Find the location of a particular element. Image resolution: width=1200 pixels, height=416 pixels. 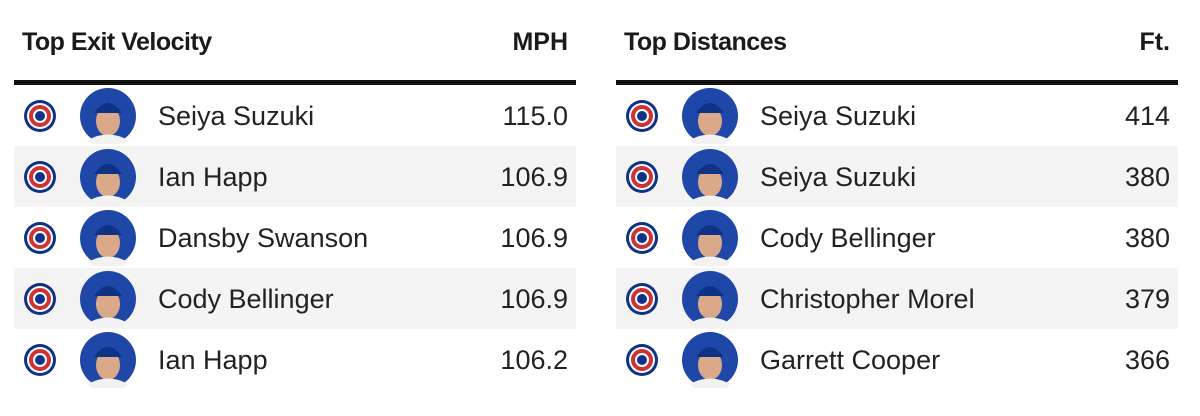

table-row: Christopher Morel 379 is located at coordinates (897, 298).